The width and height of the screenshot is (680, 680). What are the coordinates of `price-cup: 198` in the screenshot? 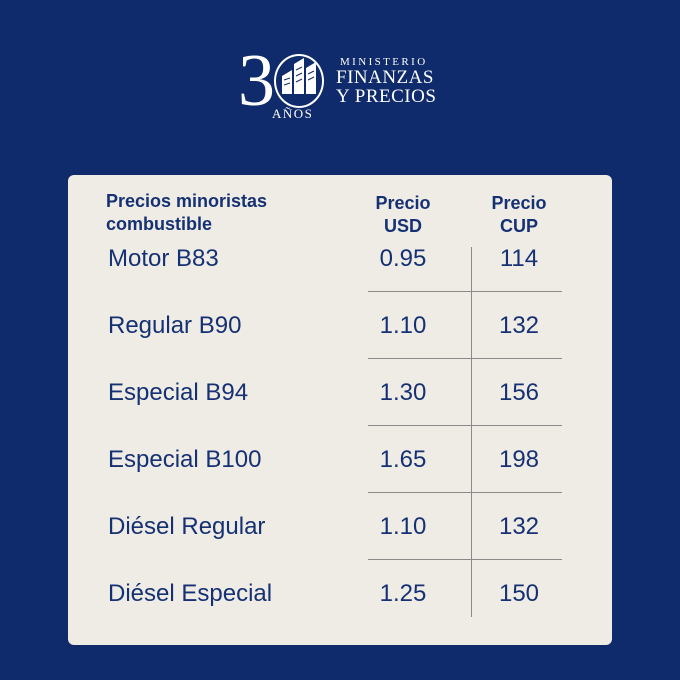 It's located at (519, 459).